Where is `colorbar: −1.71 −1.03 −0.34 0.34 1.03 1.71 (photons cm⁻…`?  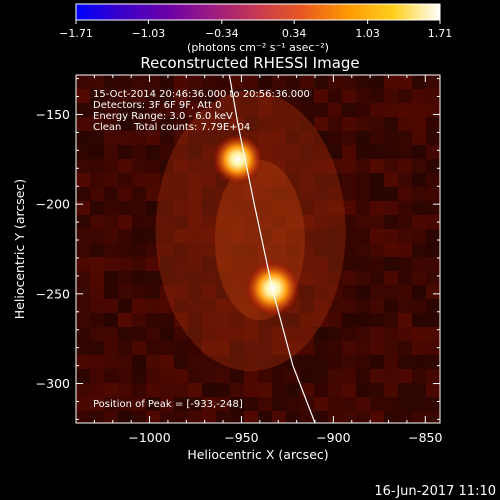 colorbar: −1.71 −1.03 −0.34 0.34 1.03 1.71 (photons cm⁻… is located at coordinates (255, 28).